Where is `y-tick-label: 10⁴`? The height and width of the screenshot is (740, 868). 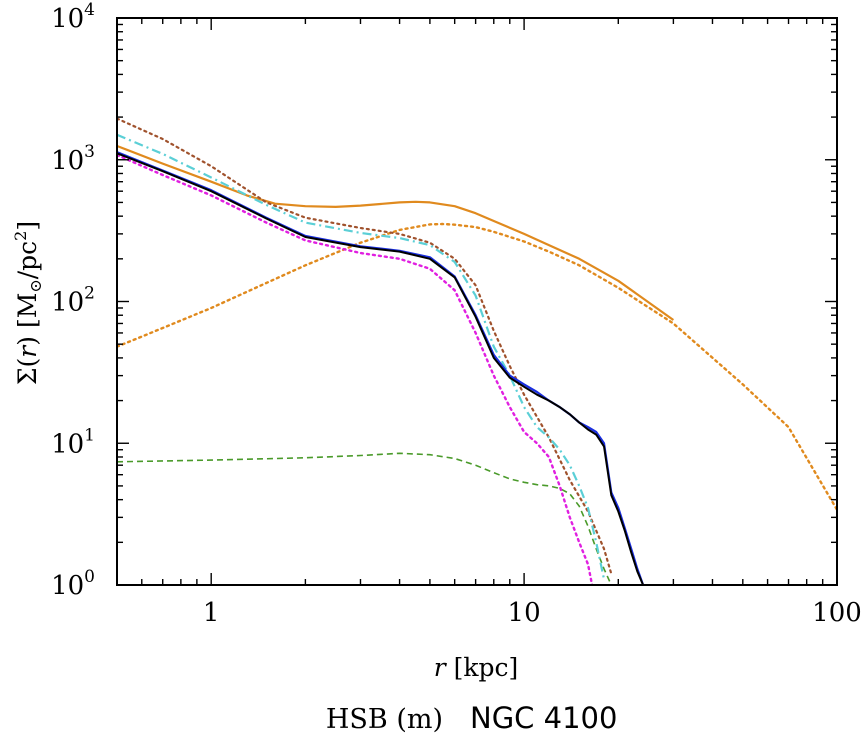
y-tick-label: 10⁴ is located at coordinates (73, 17).